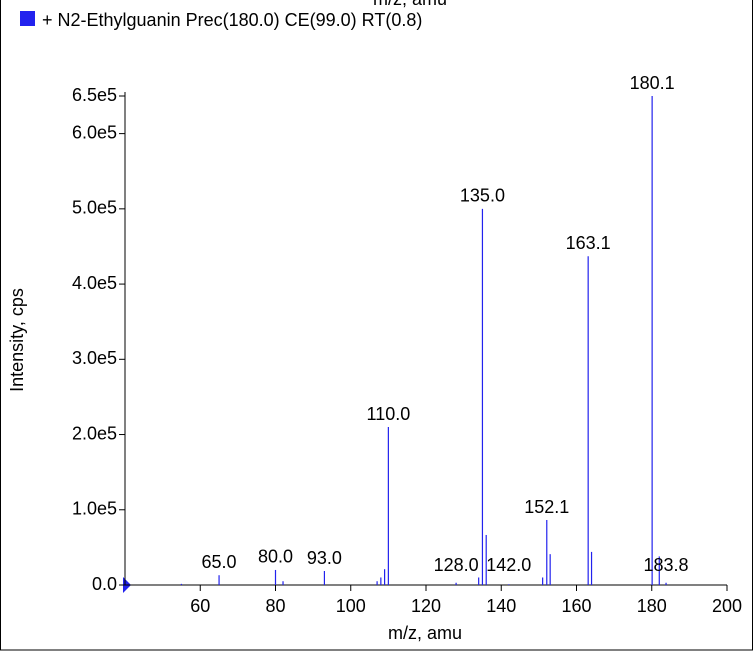 This screenshot has height=651, width=753. I want to click on legend-swatch, so click(27, 18).